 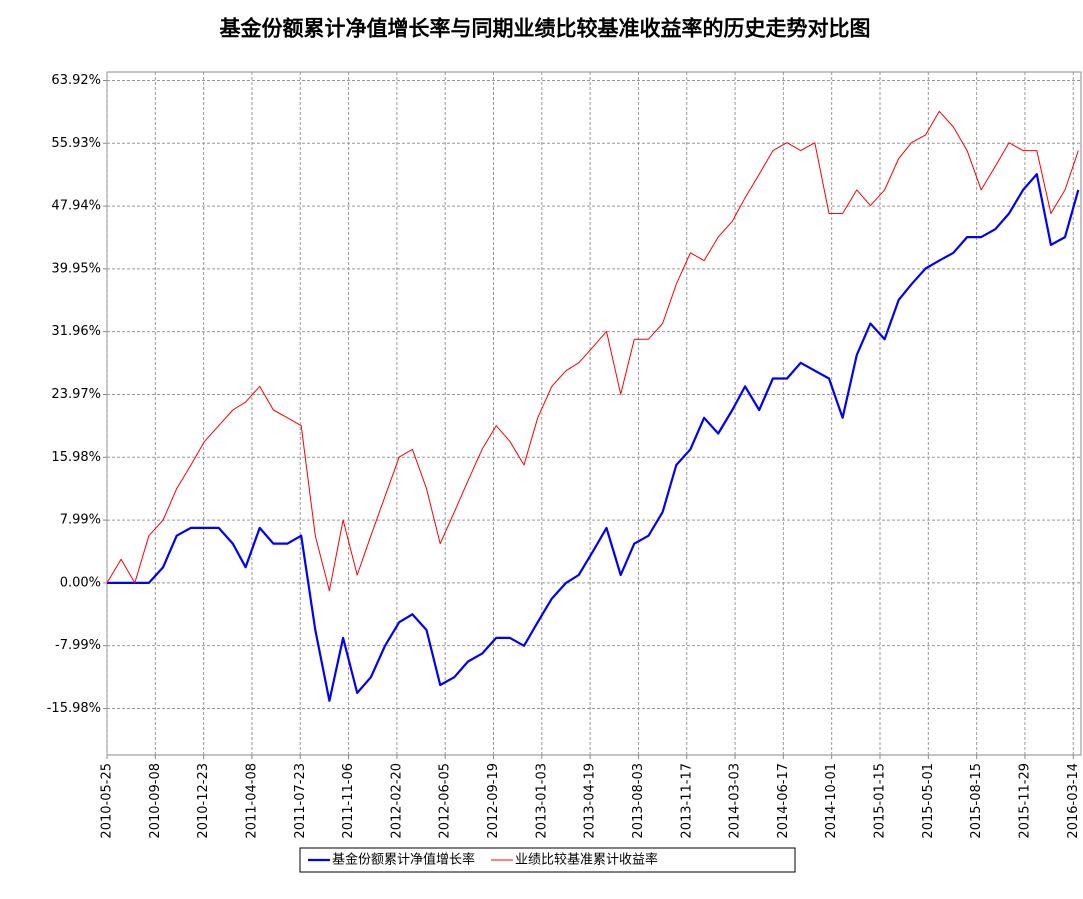 What do you see at coordinates (396, 801) in the screenshot?
I see `x-tick-label: 2012-02-20` at bounding box center [396, 801].